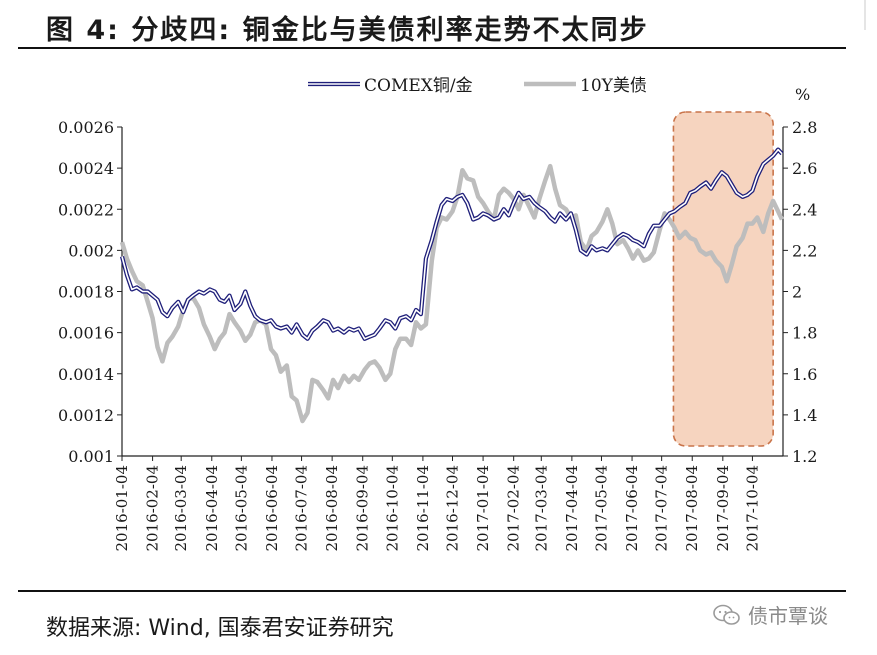  What do you see at coordinates (601, 508) in the screenshot?
I see `x-tick-label: 2017-05-04` at bounding box center [601, 508].